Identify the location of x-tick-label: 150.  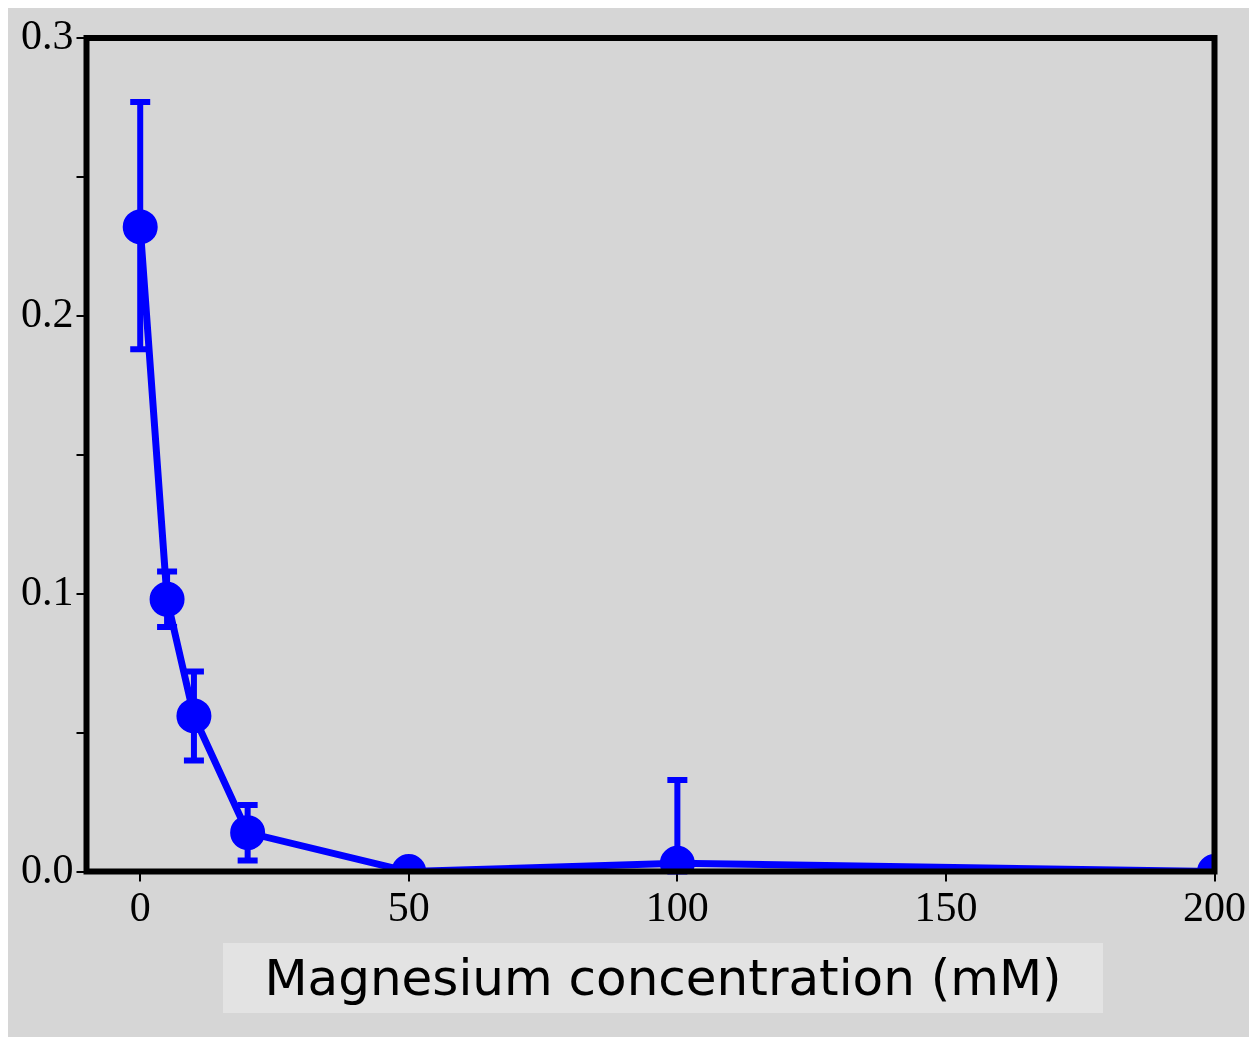
(946, 906).